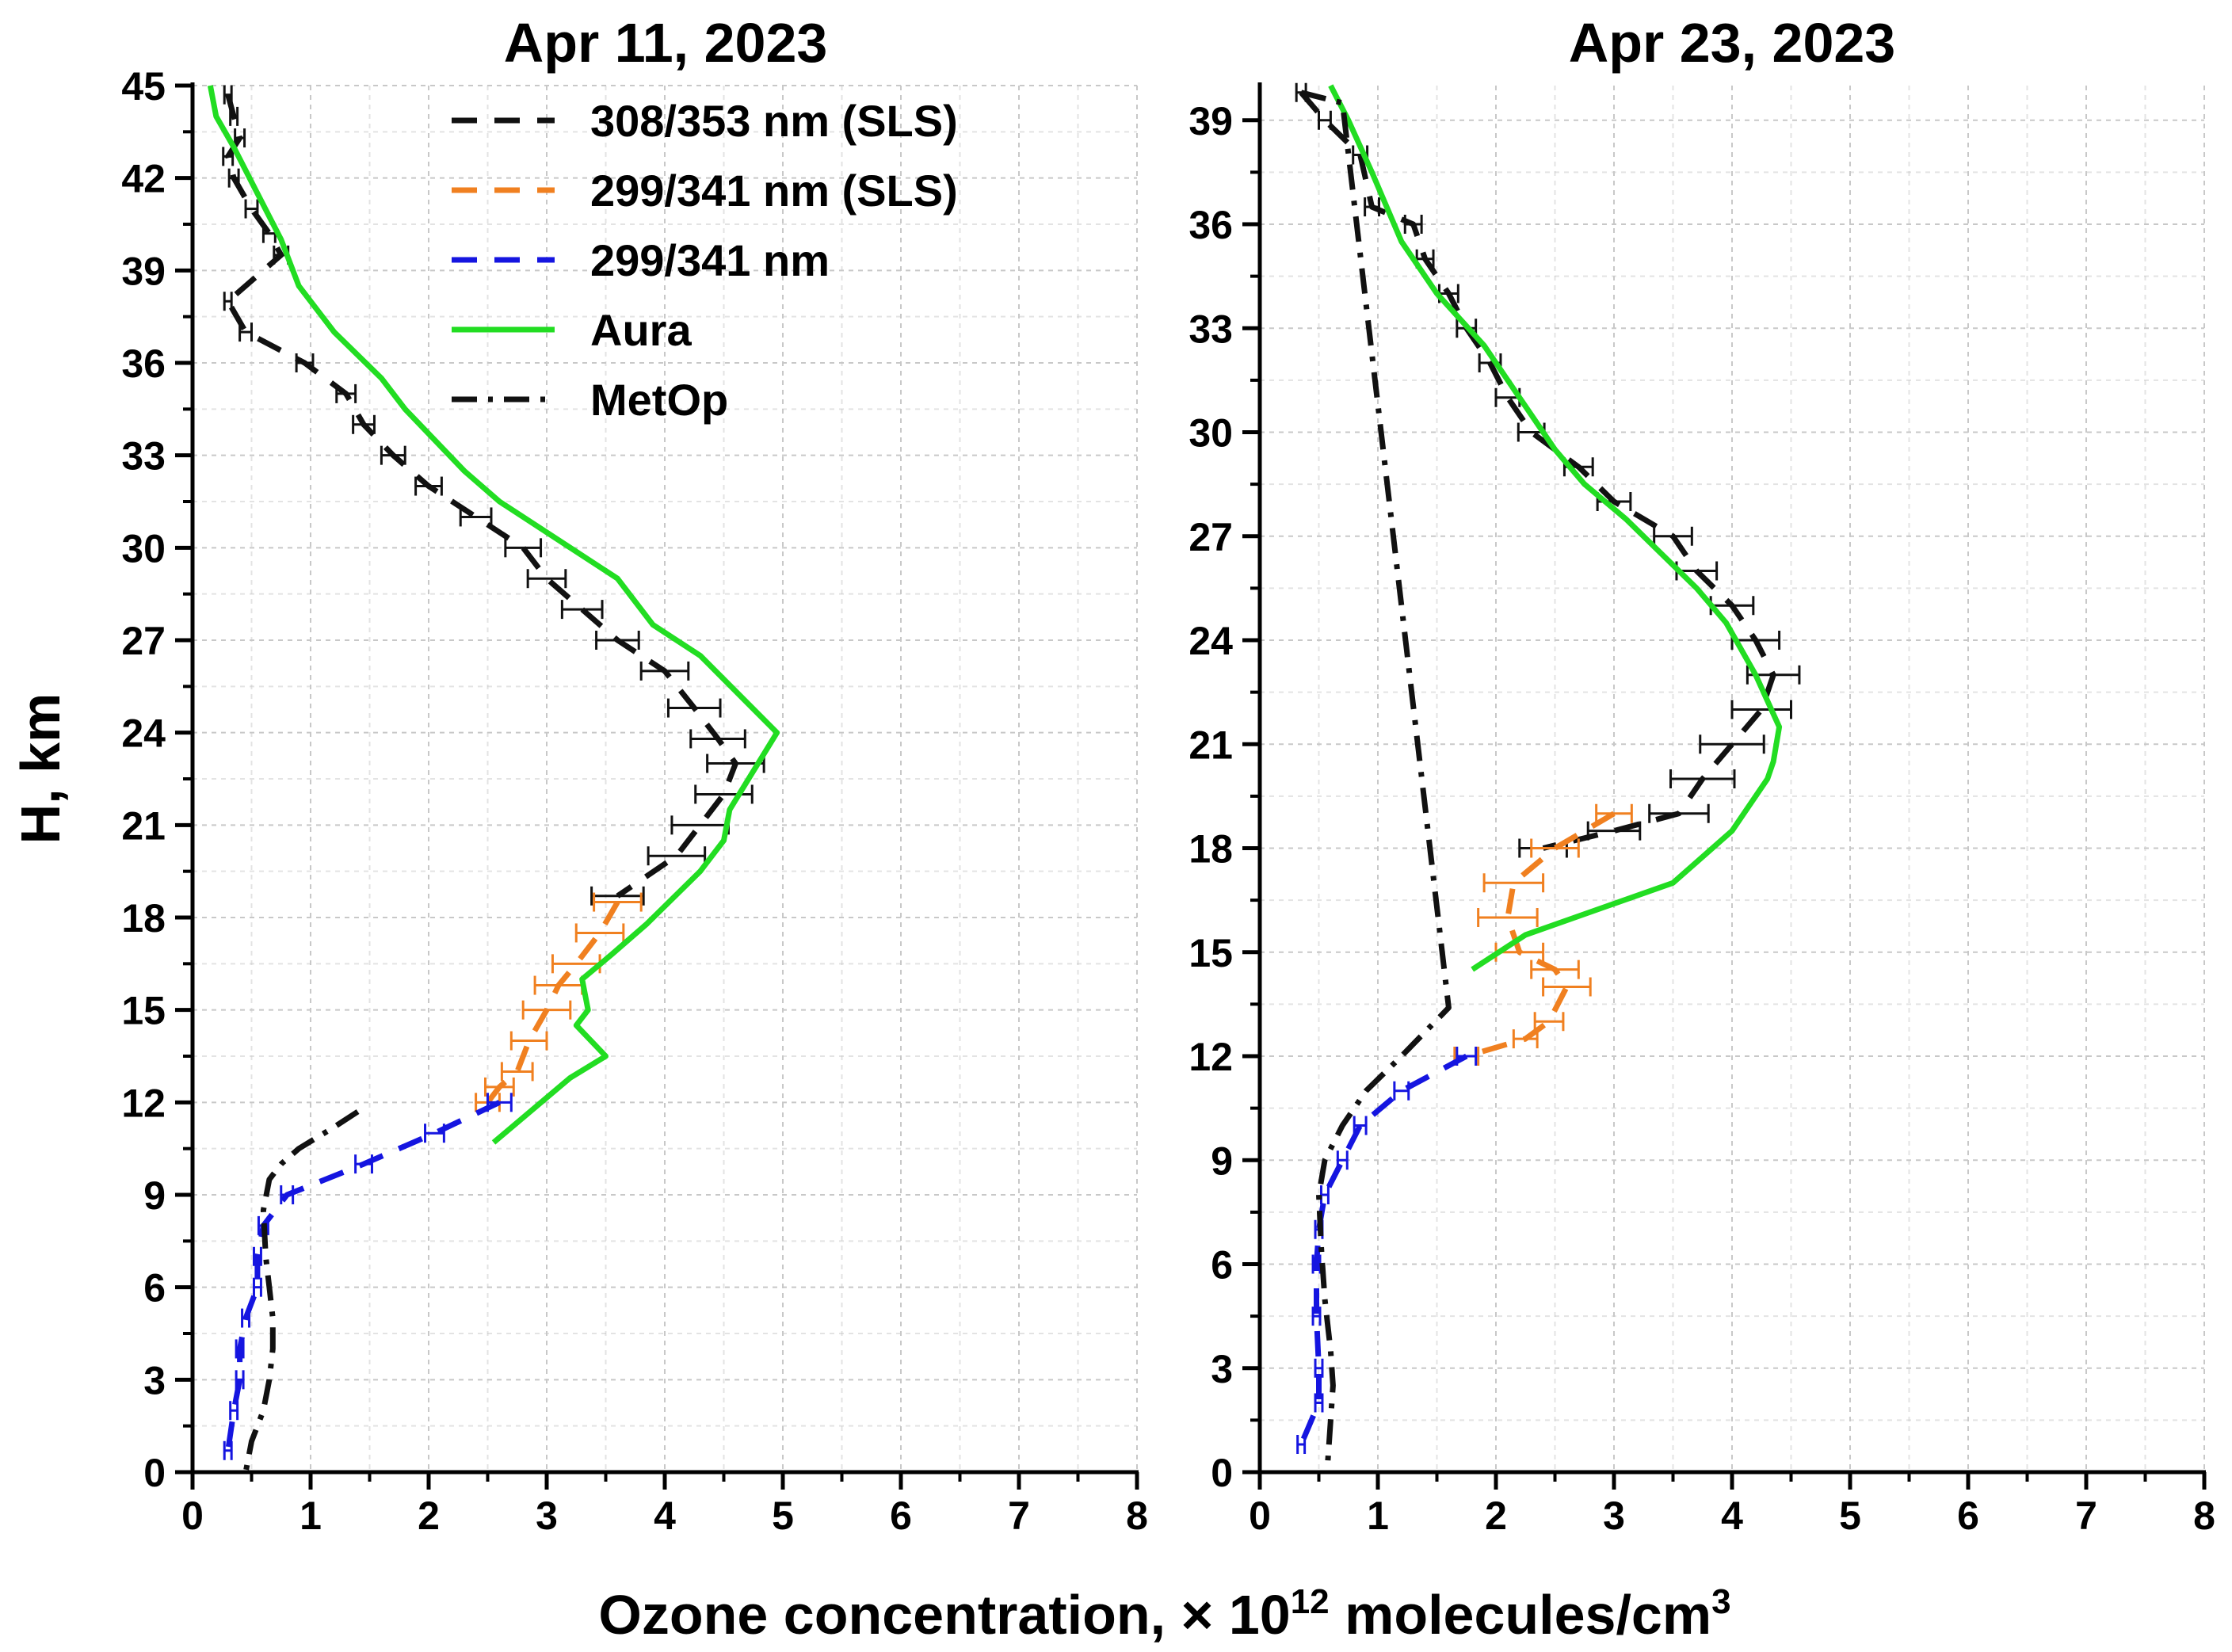 Image resolution: width=2232 pixels, height=1652 pixels. What do you see at coordinates (143, 456) in the screenshot?
I see `y-tick-label: 33` at bounding box center [143, 456].